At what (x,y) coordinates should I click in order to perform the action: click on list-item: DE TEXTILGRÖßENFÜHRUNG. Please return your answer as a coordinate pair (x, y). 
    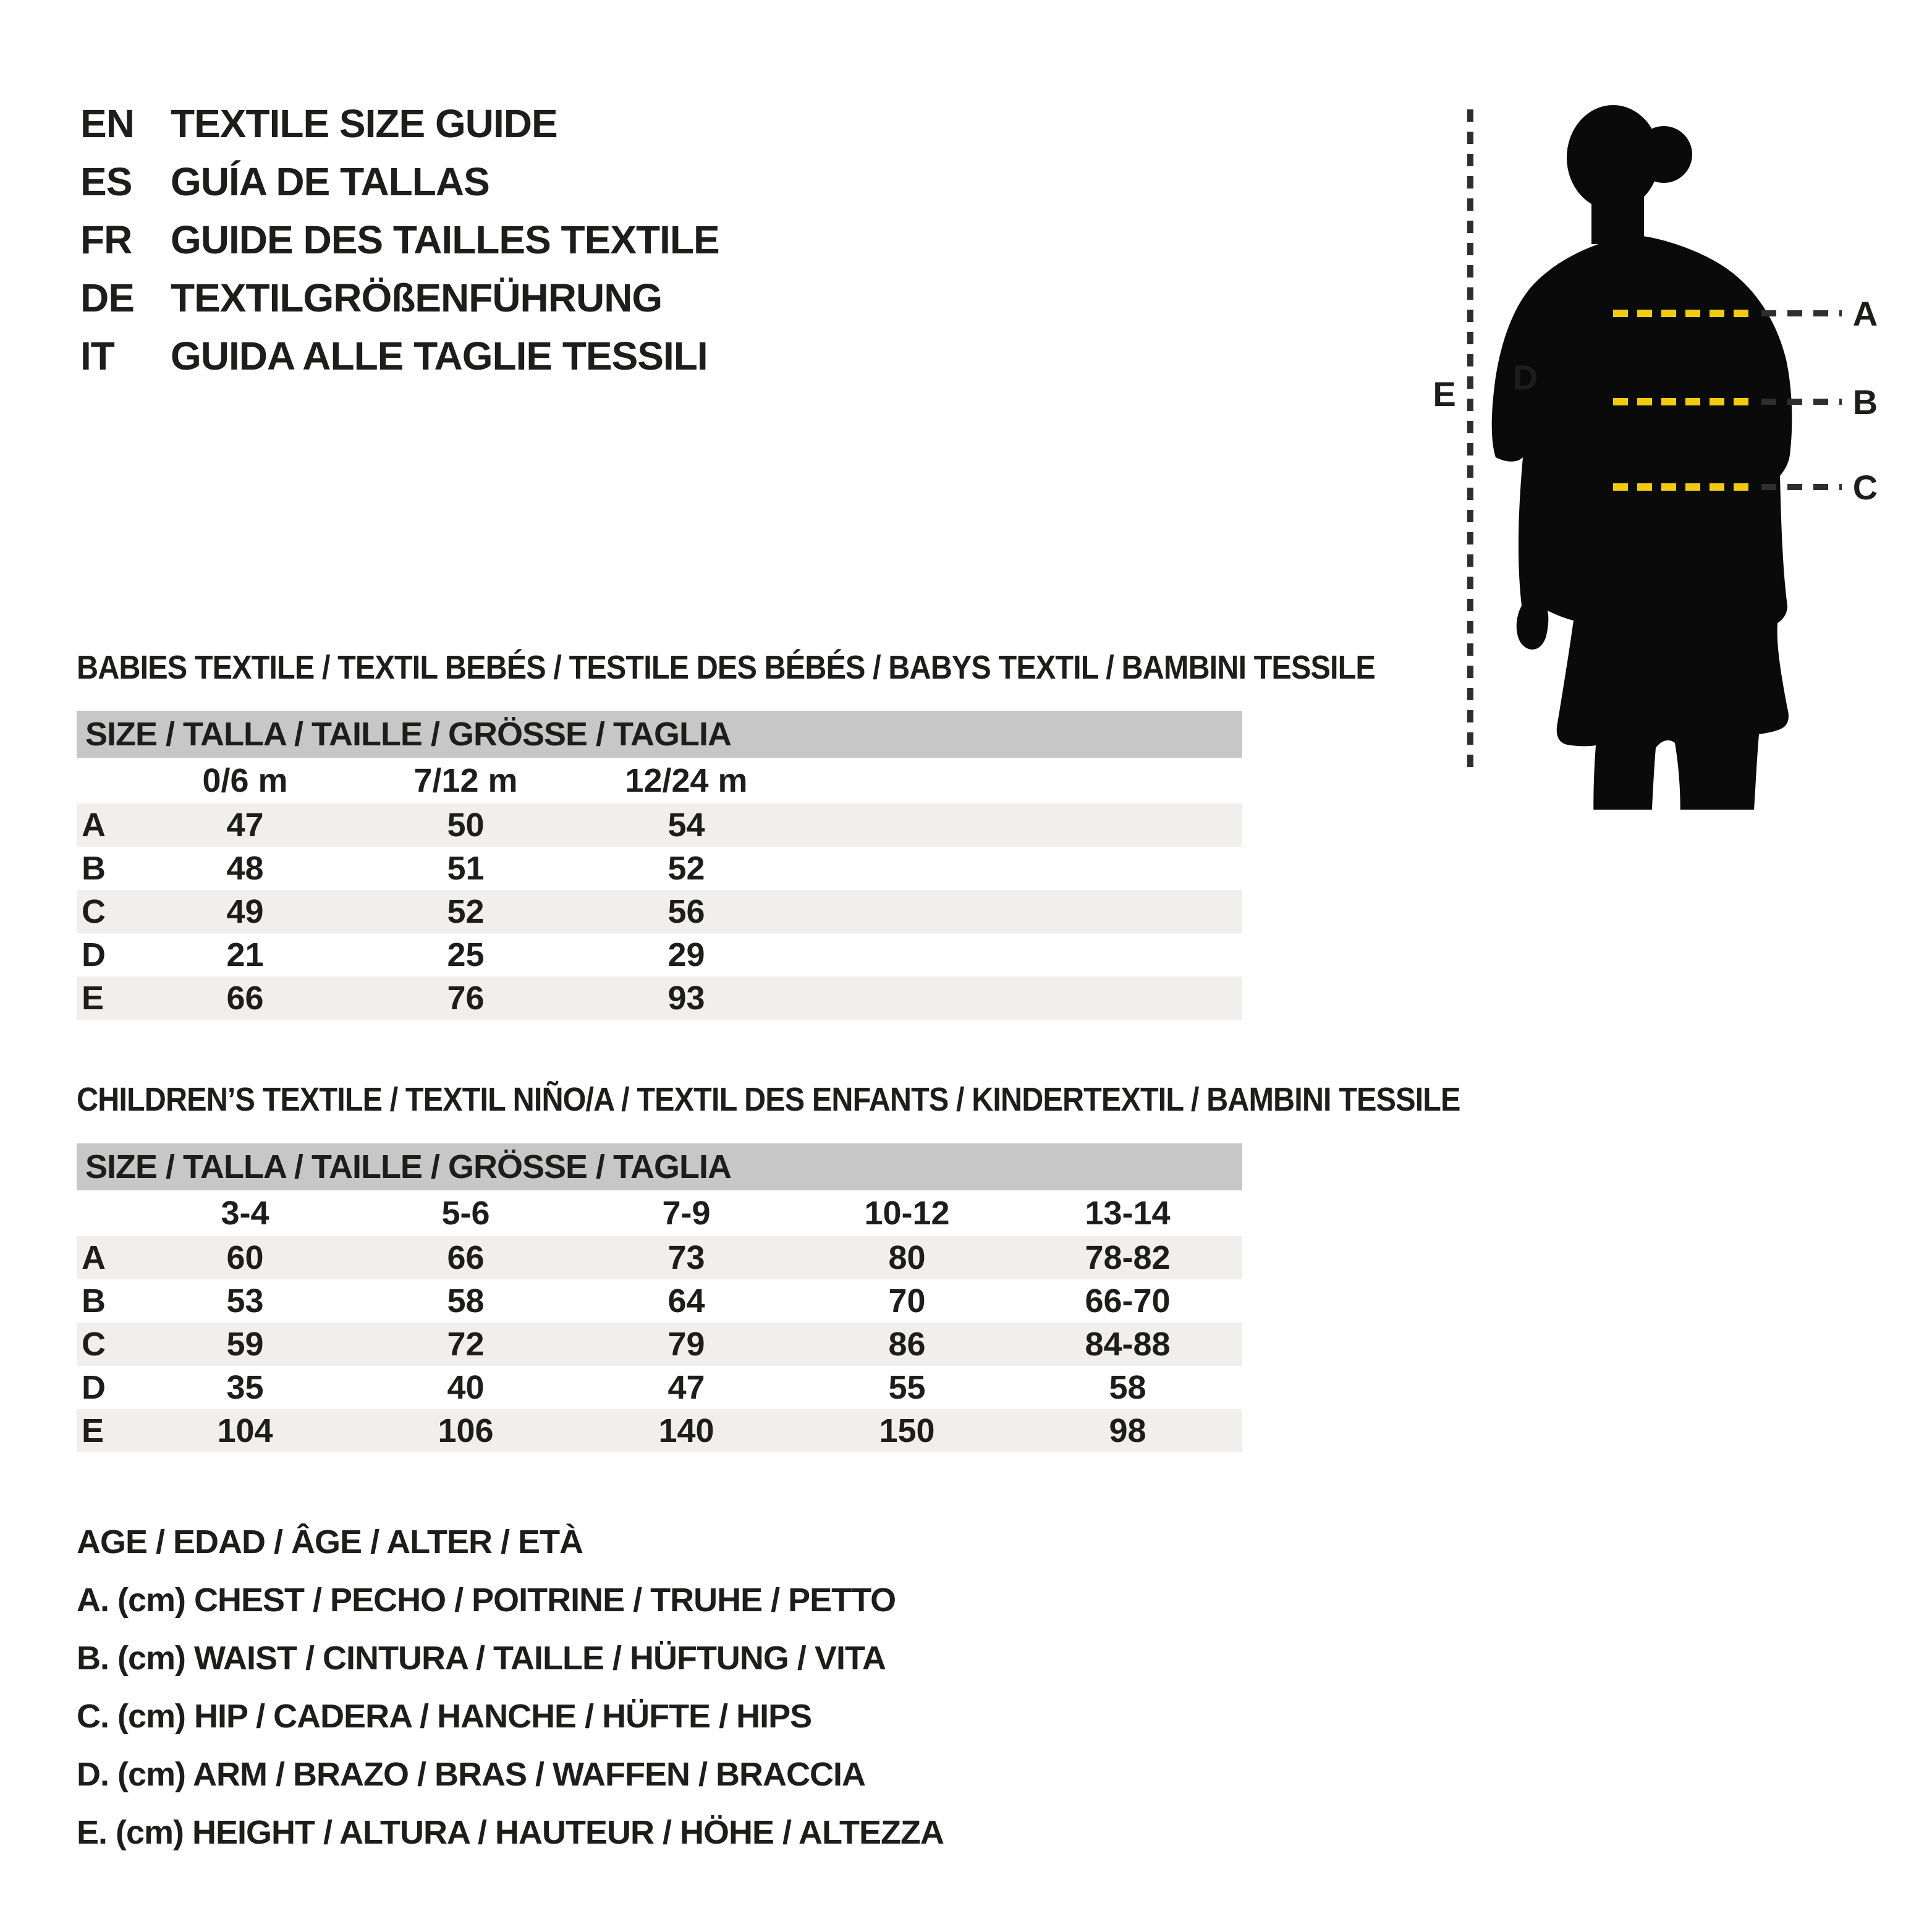
    Looking at the image, I should click on (399, 298).